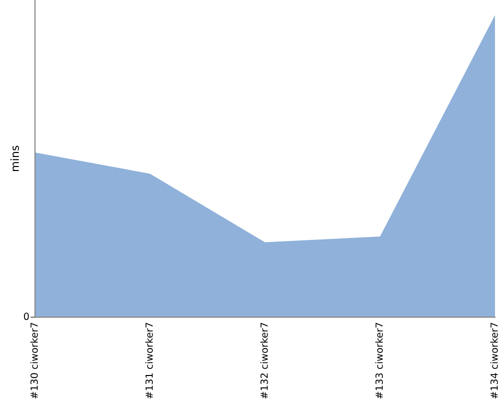 The image size is (500, 400). What do you see at coordinates (264, 360) in the screenshot?
I see `x-tick-label: #132 ciworker7` at bounding box center [264, 360].